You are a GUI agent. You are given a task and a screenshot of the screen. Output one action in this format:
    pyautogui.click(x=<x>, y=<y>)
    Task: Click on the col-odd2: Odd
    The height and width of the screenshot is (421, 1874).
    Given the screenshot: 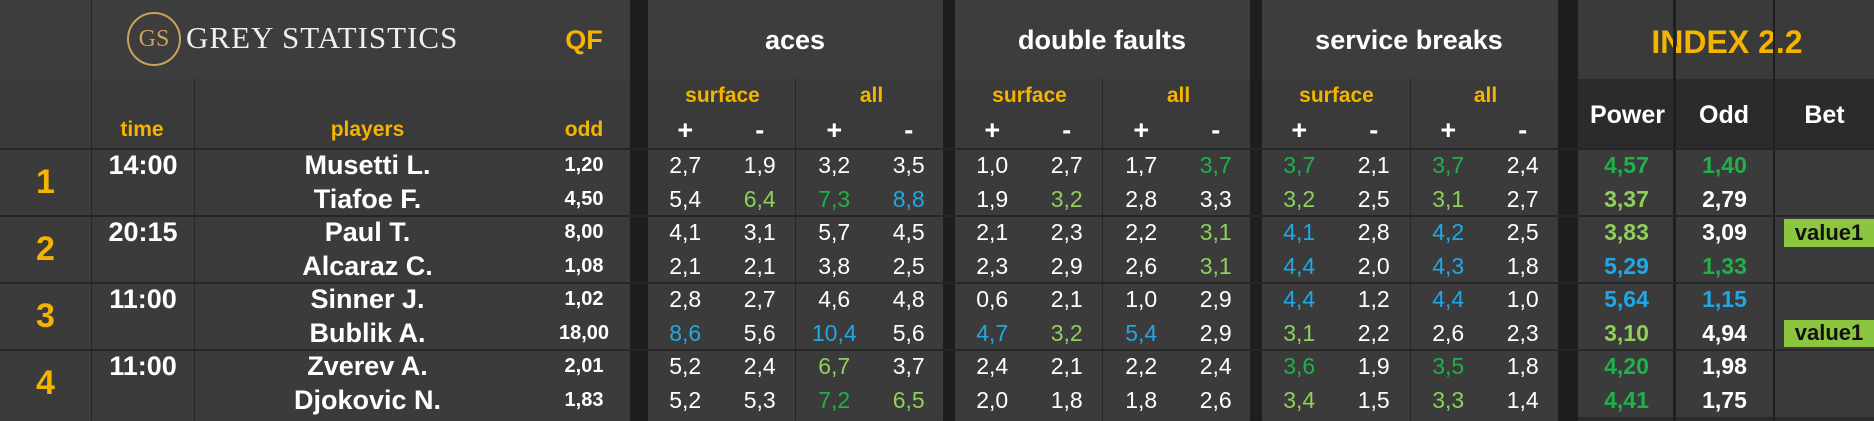 What is the action you would take?
    pyautogui.click(x=1724, y=114)
    